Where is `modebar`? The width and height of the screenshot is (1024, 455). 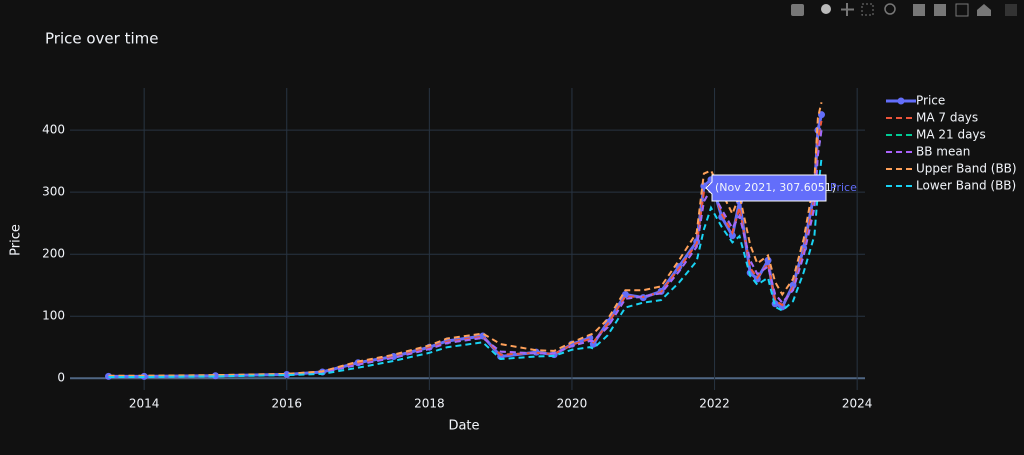 modebar is located at coordinates (904, 10).